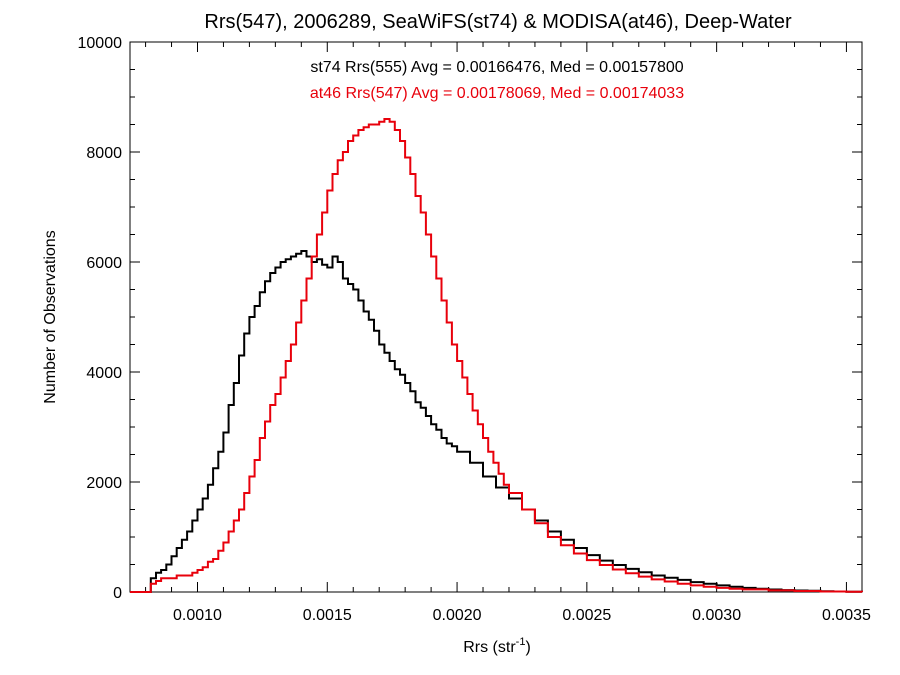 The height and width of the screenshot is (675, 900). What do you see at coordinates (104, 153) in the screenshot?
I see `y-tick-label: 8000` at bounding box center [104, 153].